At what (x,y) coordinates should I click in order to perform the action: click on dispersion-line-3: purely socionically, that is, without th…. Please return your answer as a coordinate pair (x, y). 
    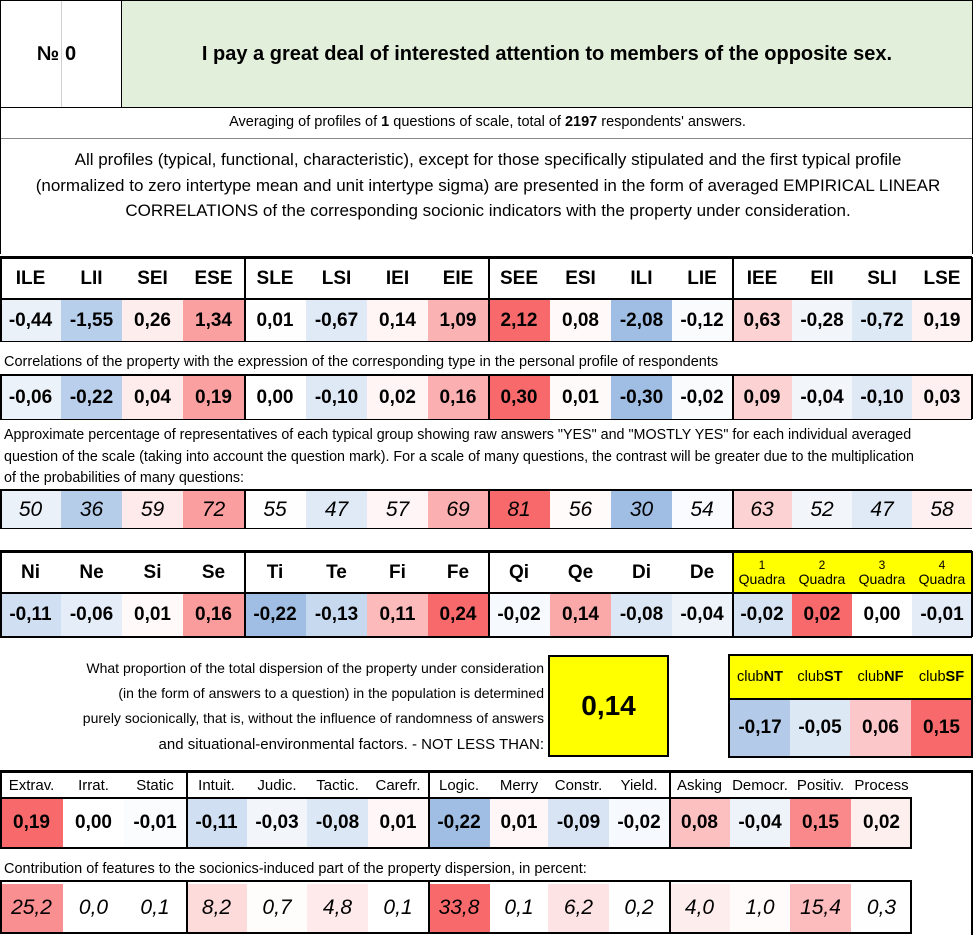
    Looking at the image, I should click on (313, 718).